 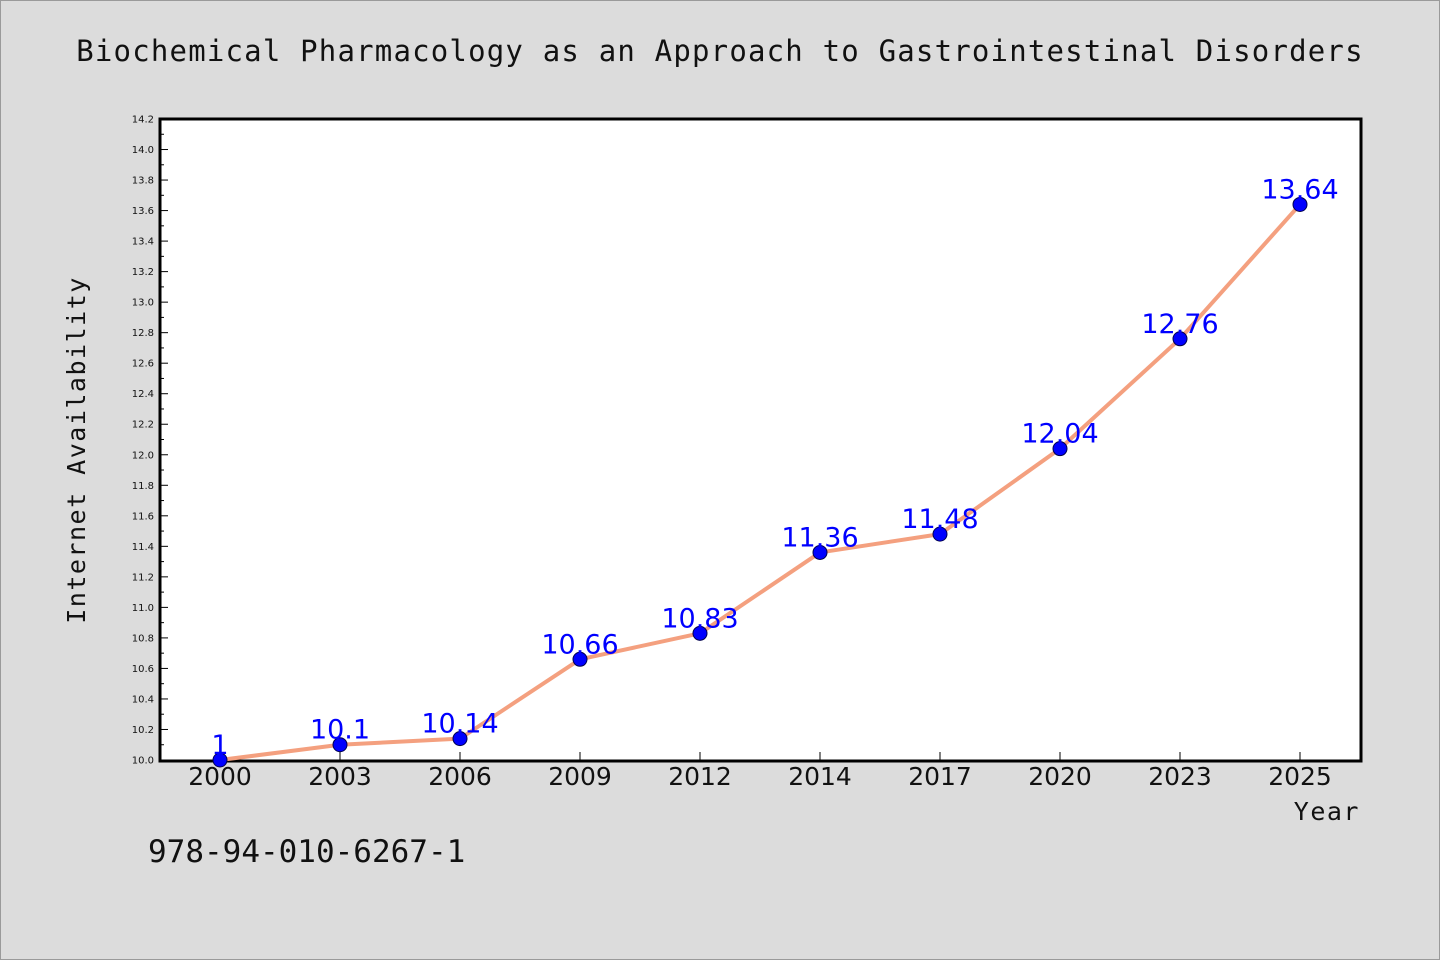 I want to click on x-tick-label: 2003, so click(x=340, y=776).